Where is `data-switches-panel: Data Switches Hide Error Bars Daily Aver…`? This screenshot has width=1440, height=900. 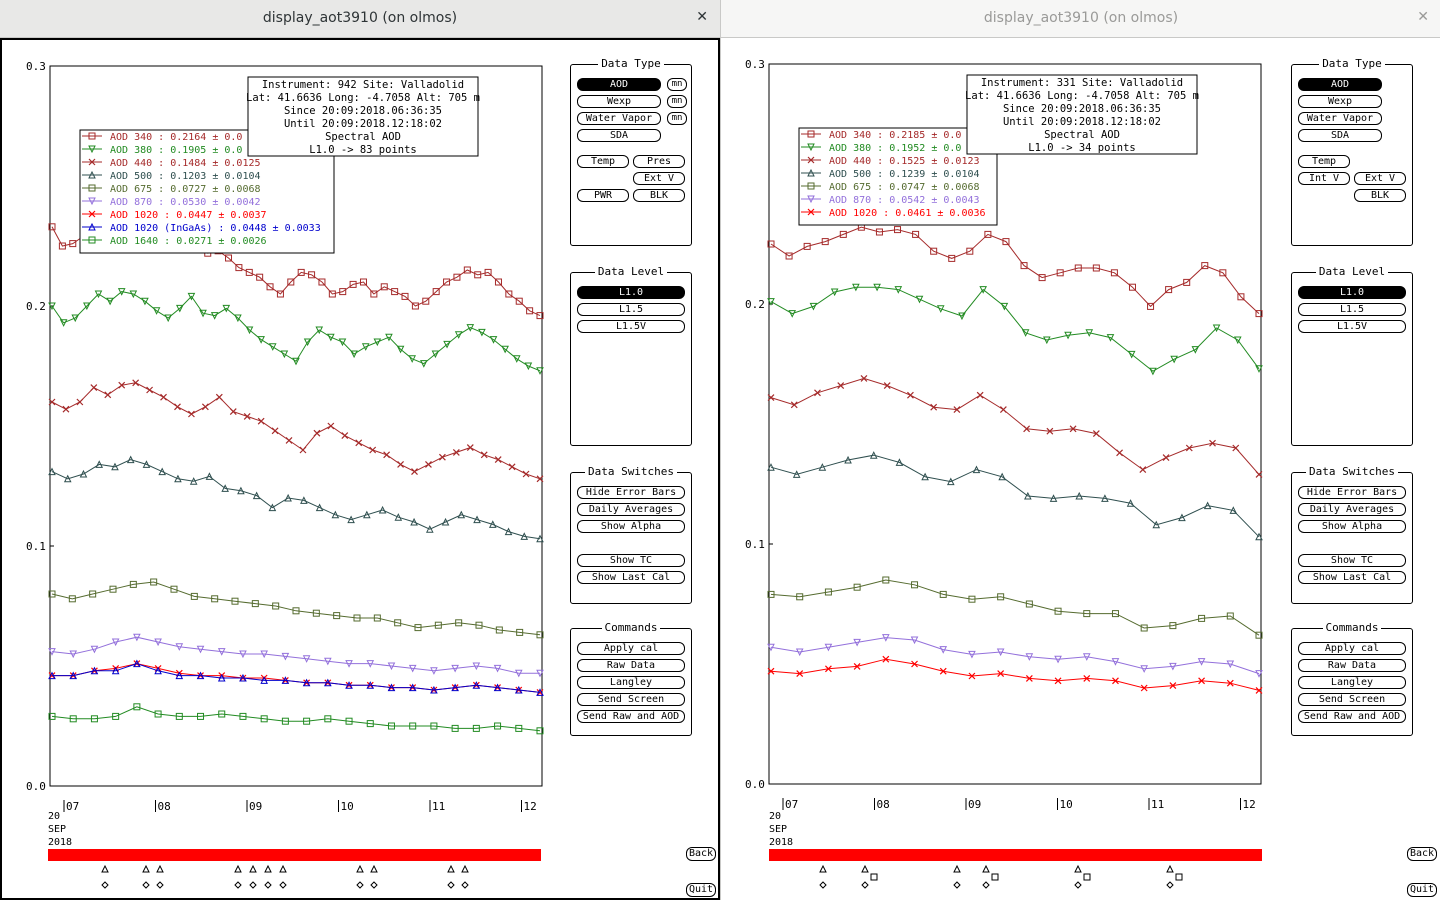 data-switches-panel: Data Switches Hide Error Bars Daily Aver… is located at coordinates (1352, 534).